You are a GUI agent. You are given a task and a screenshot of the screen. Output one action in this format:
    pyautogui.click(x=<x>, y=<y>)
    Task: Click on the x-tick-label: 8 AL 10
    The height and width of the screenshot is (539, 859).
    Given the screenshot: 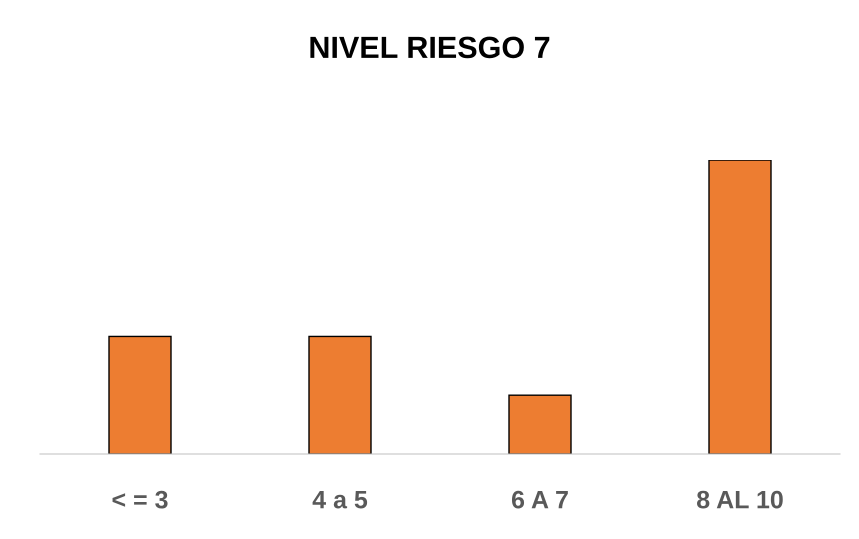 What is the action you would take?
    pyautogui.click(x=740, y=499)
    